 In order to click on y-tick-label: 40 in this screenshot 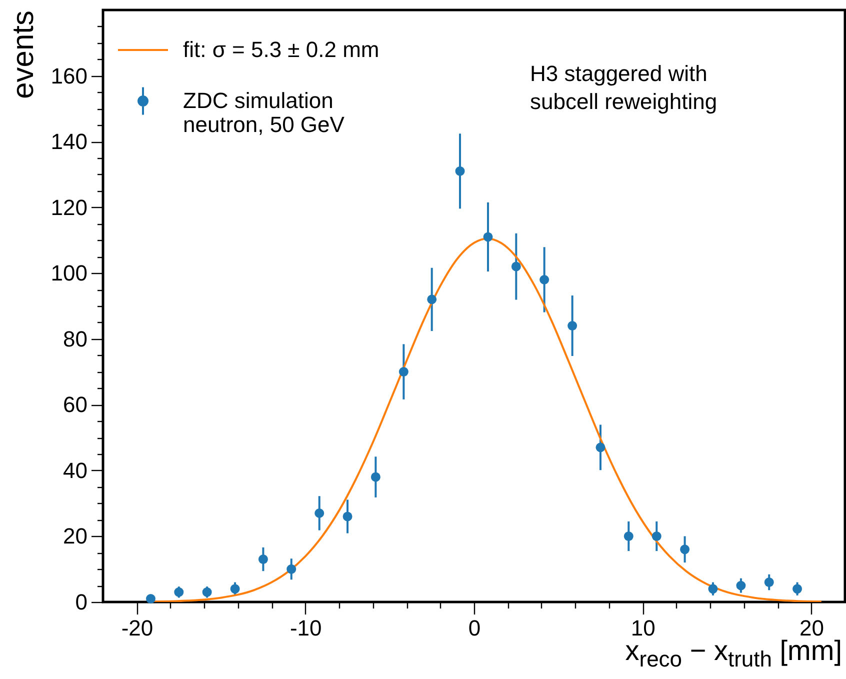, I will do `click(75, 470)`.